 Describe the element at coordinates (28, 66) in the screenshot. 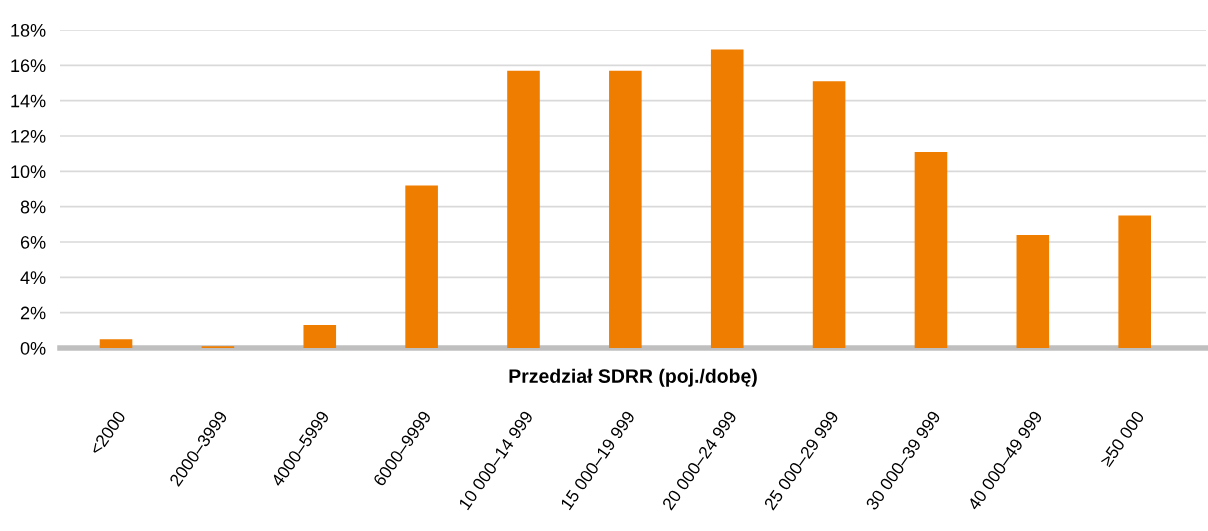

I see `y-tick-label: 16%` at that location.